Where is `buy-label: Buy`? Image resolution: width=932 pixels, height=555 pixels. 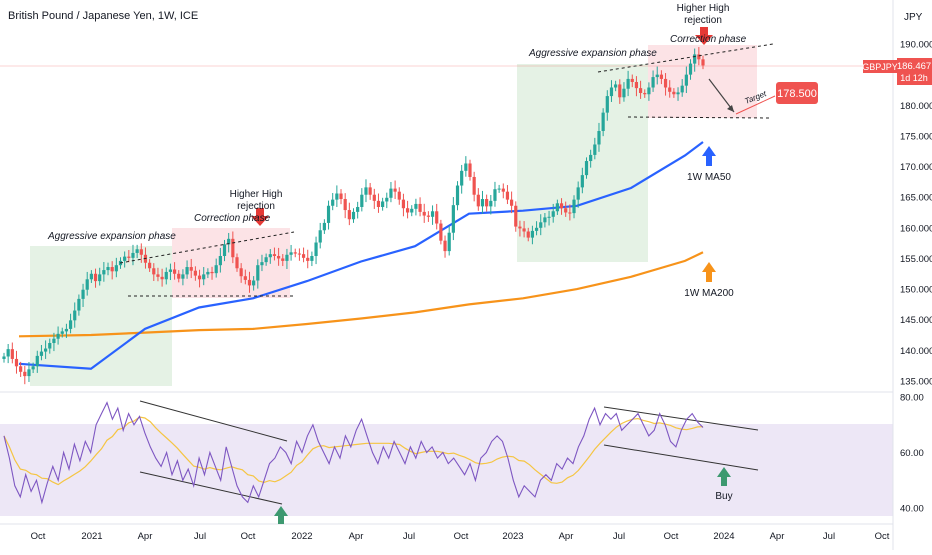 buy-label: Buy is located at coordinates (723, 496).